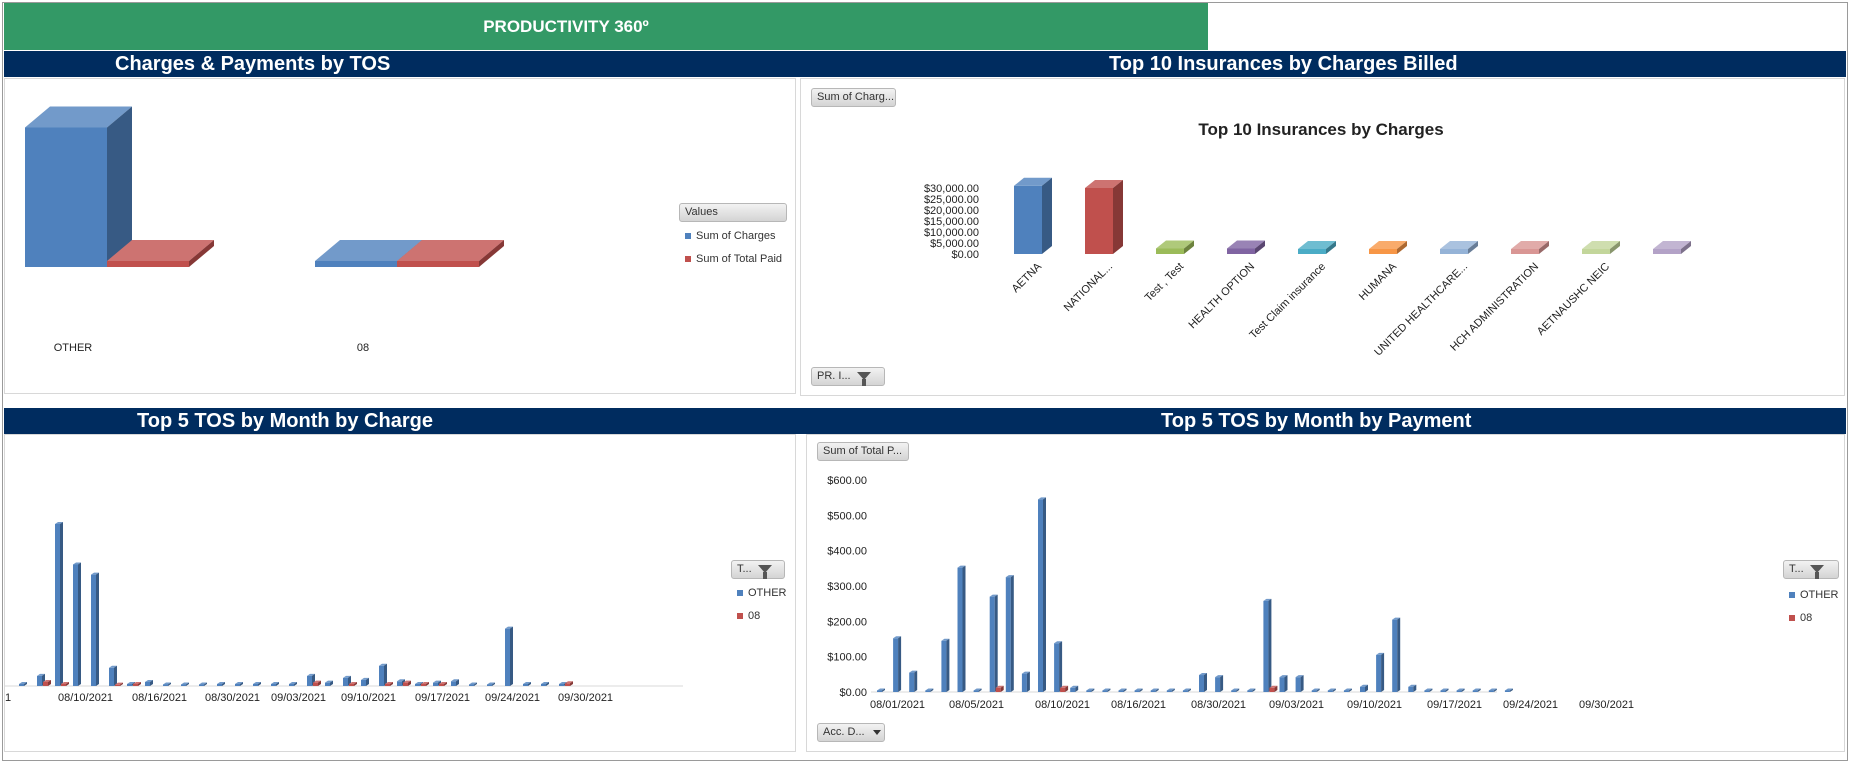  Describe the element at coordinates (954, 244) in the screenshot. I see `y-tick-label: $5,000.00` at that location.